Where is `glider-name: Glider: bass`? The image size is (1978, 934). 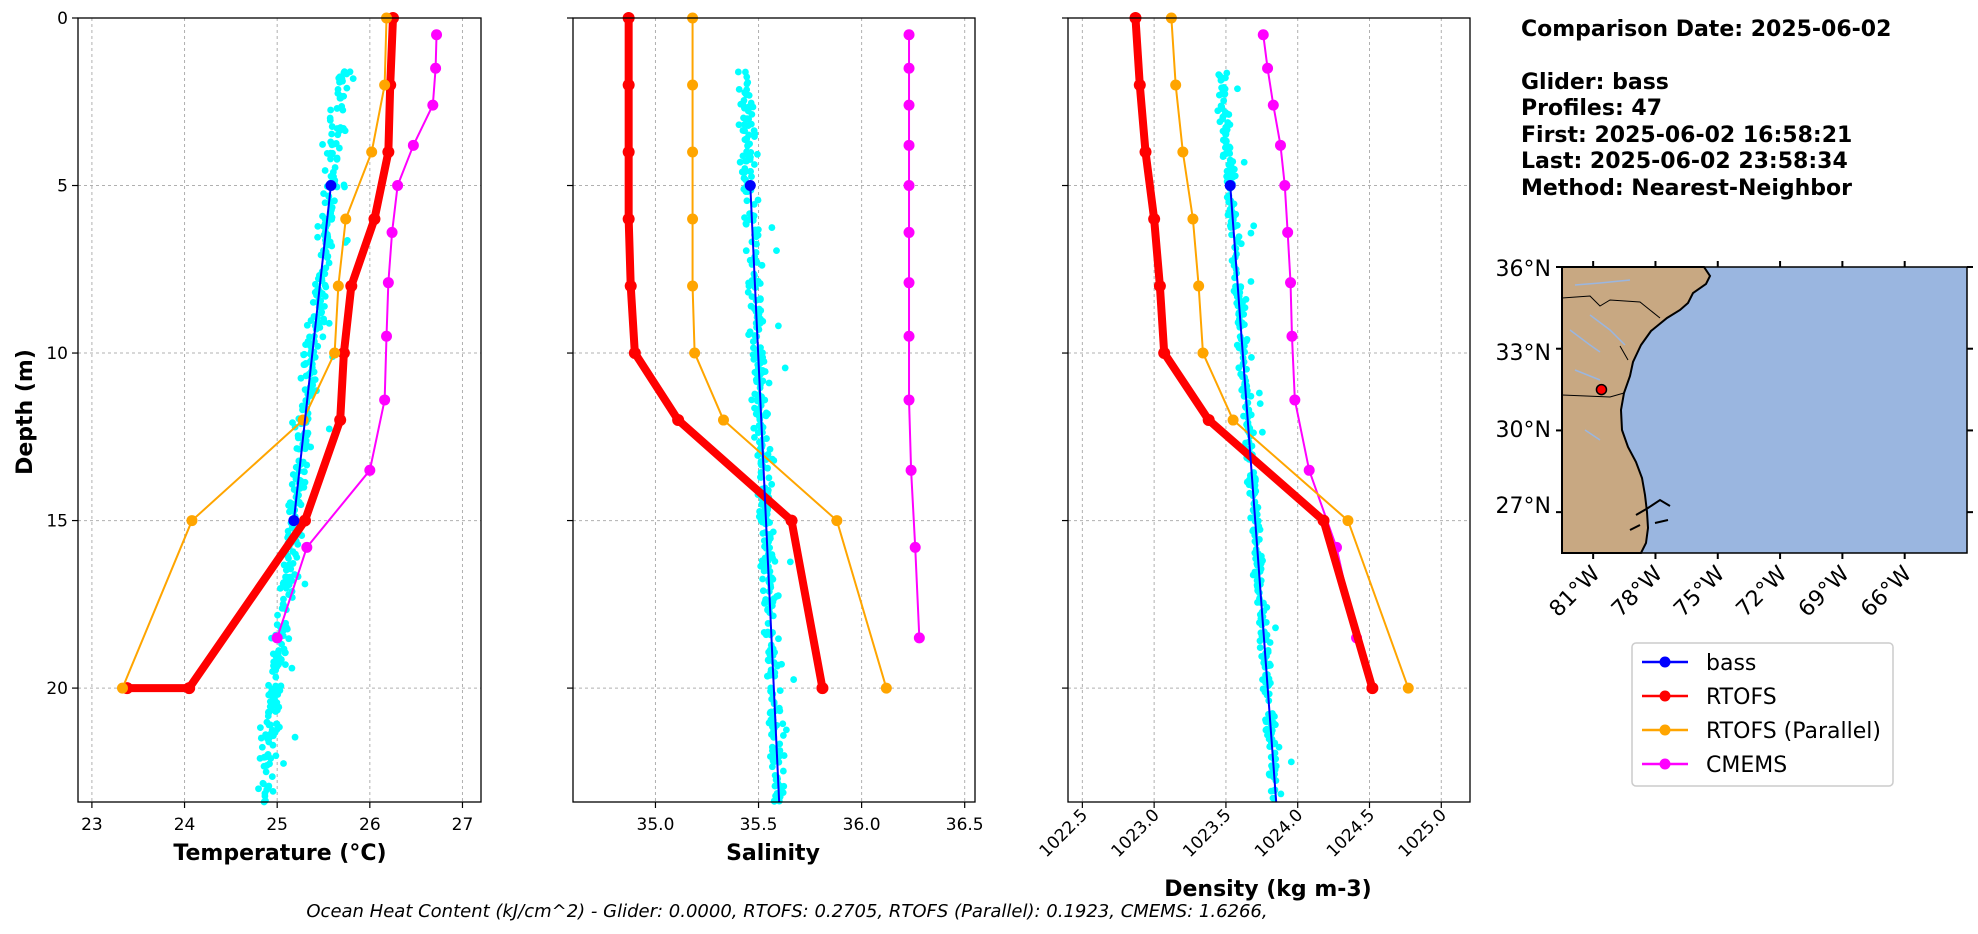 glider-name: Glider: bass is located at coordinates (1595, 82).